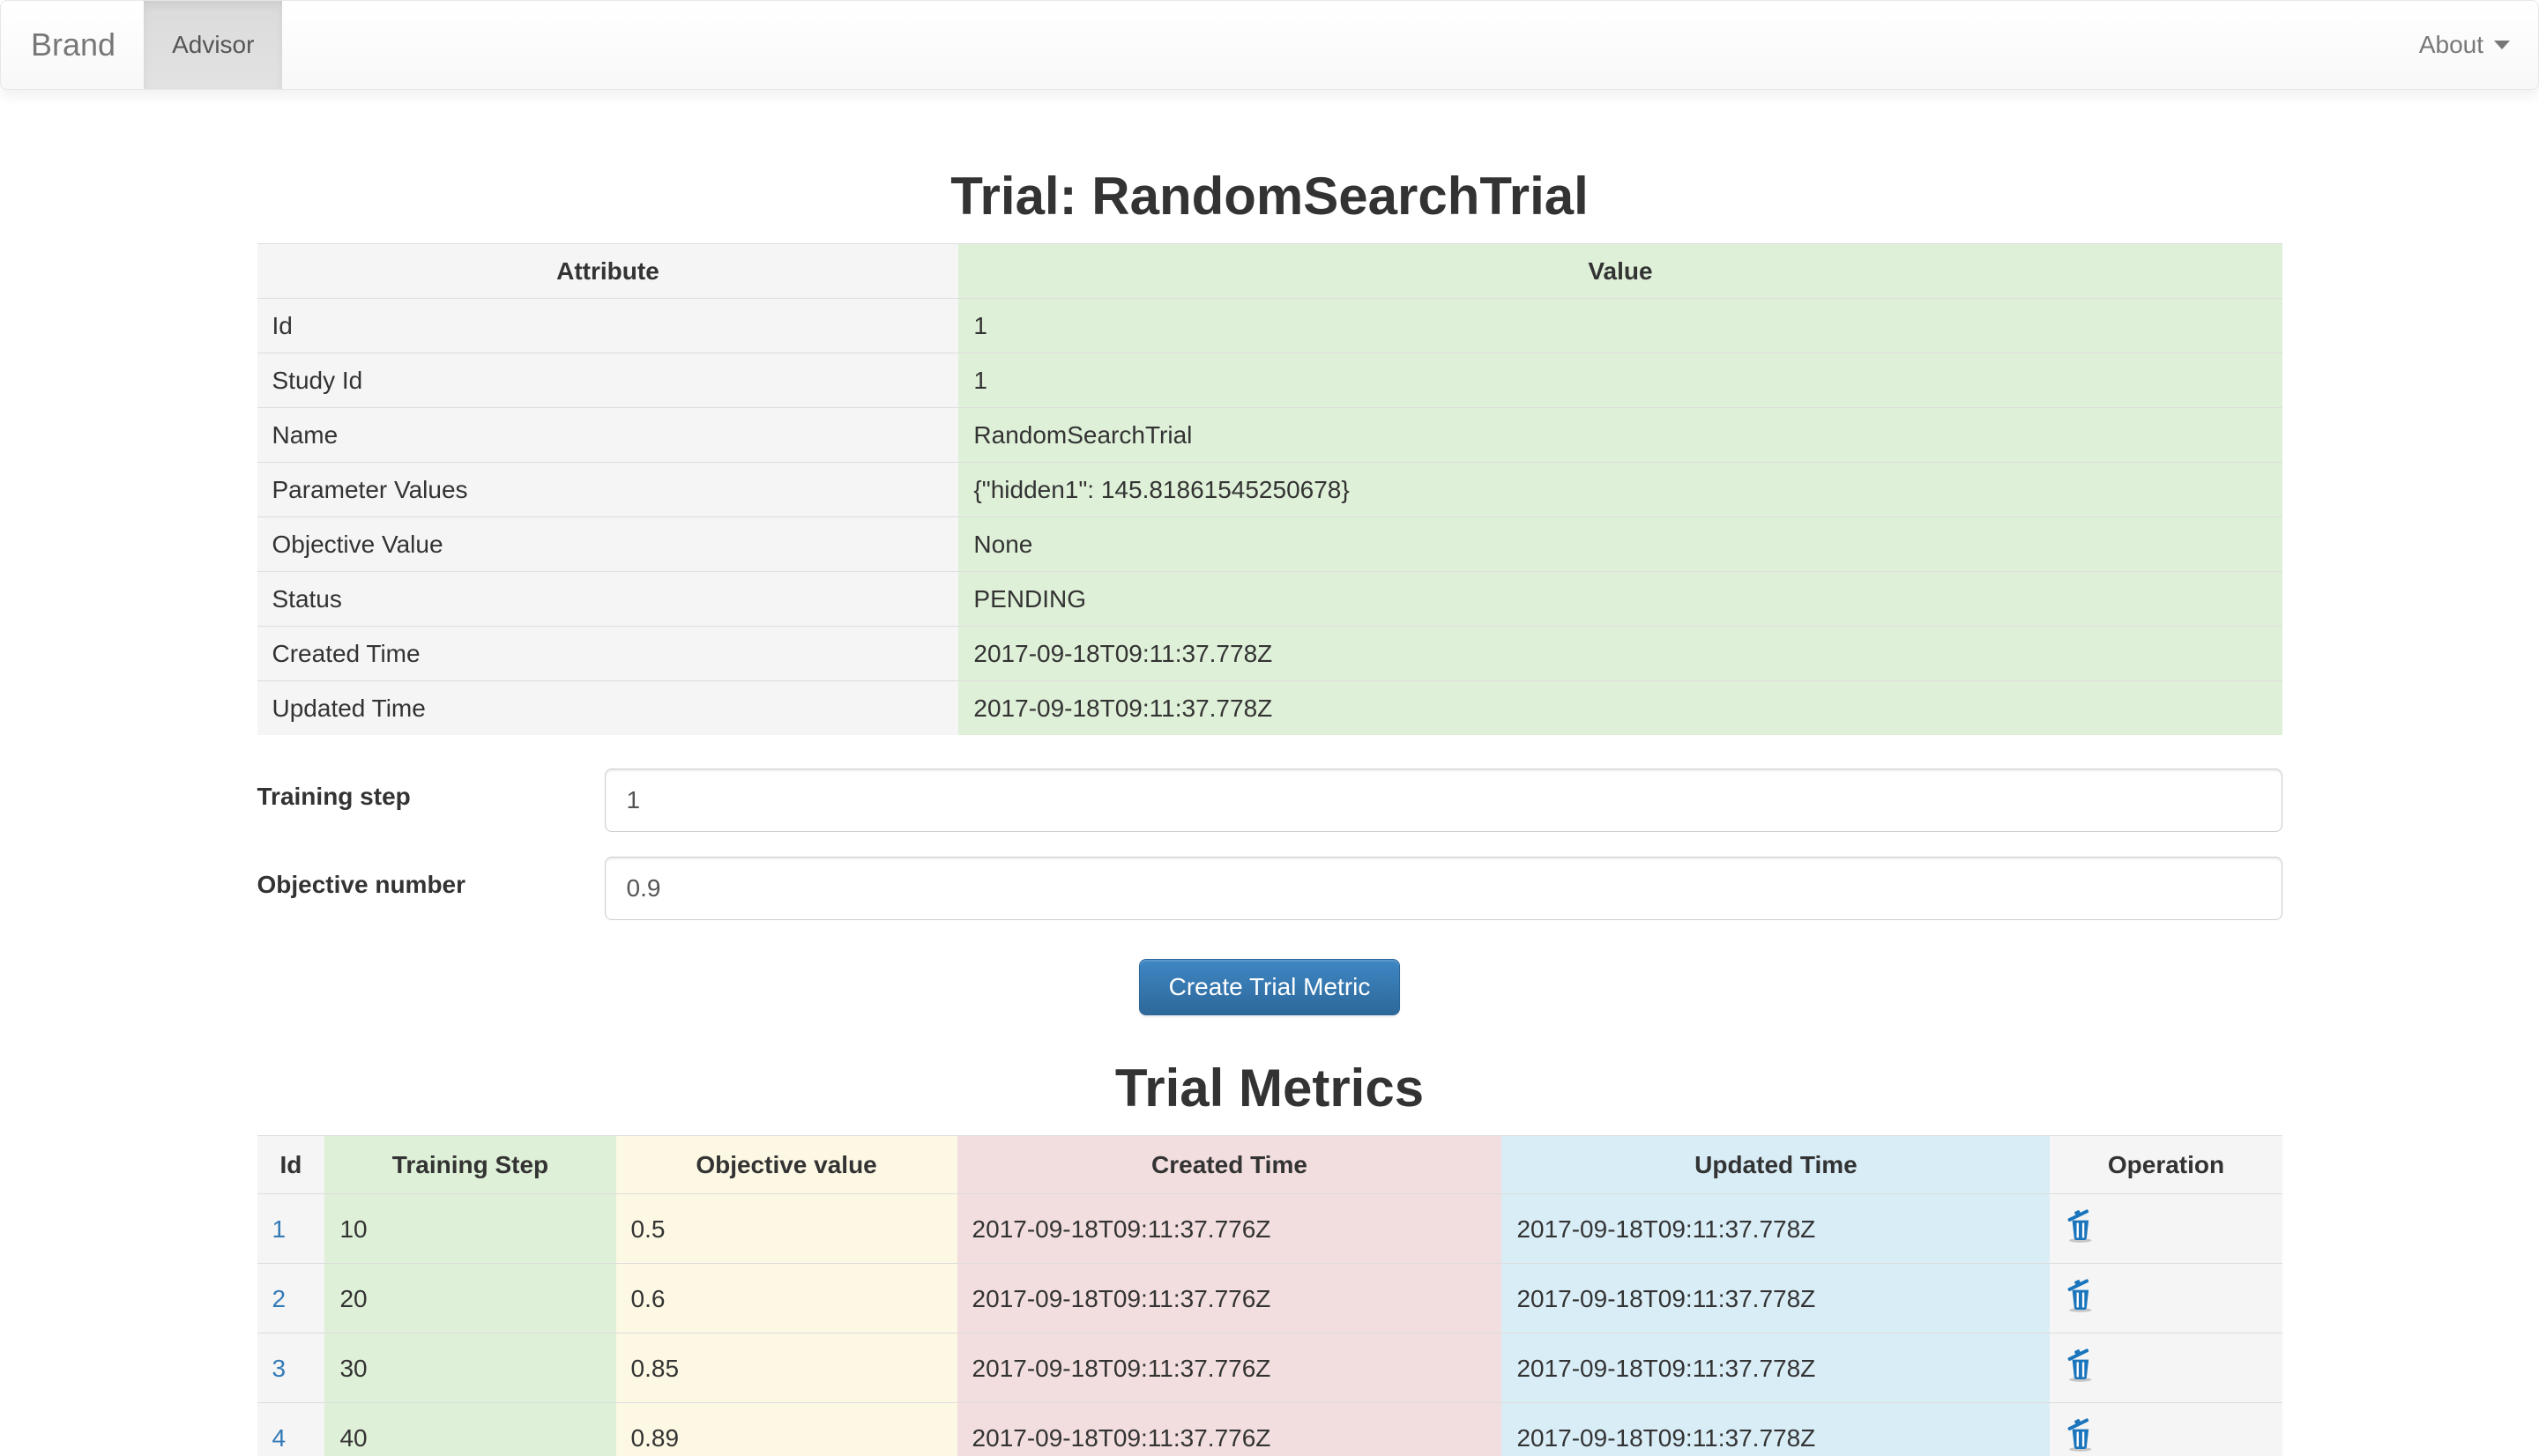 This screenshot has height=1456, width=2539. I want to click on objective-value-cell: 0.6, so click(786, 1298).